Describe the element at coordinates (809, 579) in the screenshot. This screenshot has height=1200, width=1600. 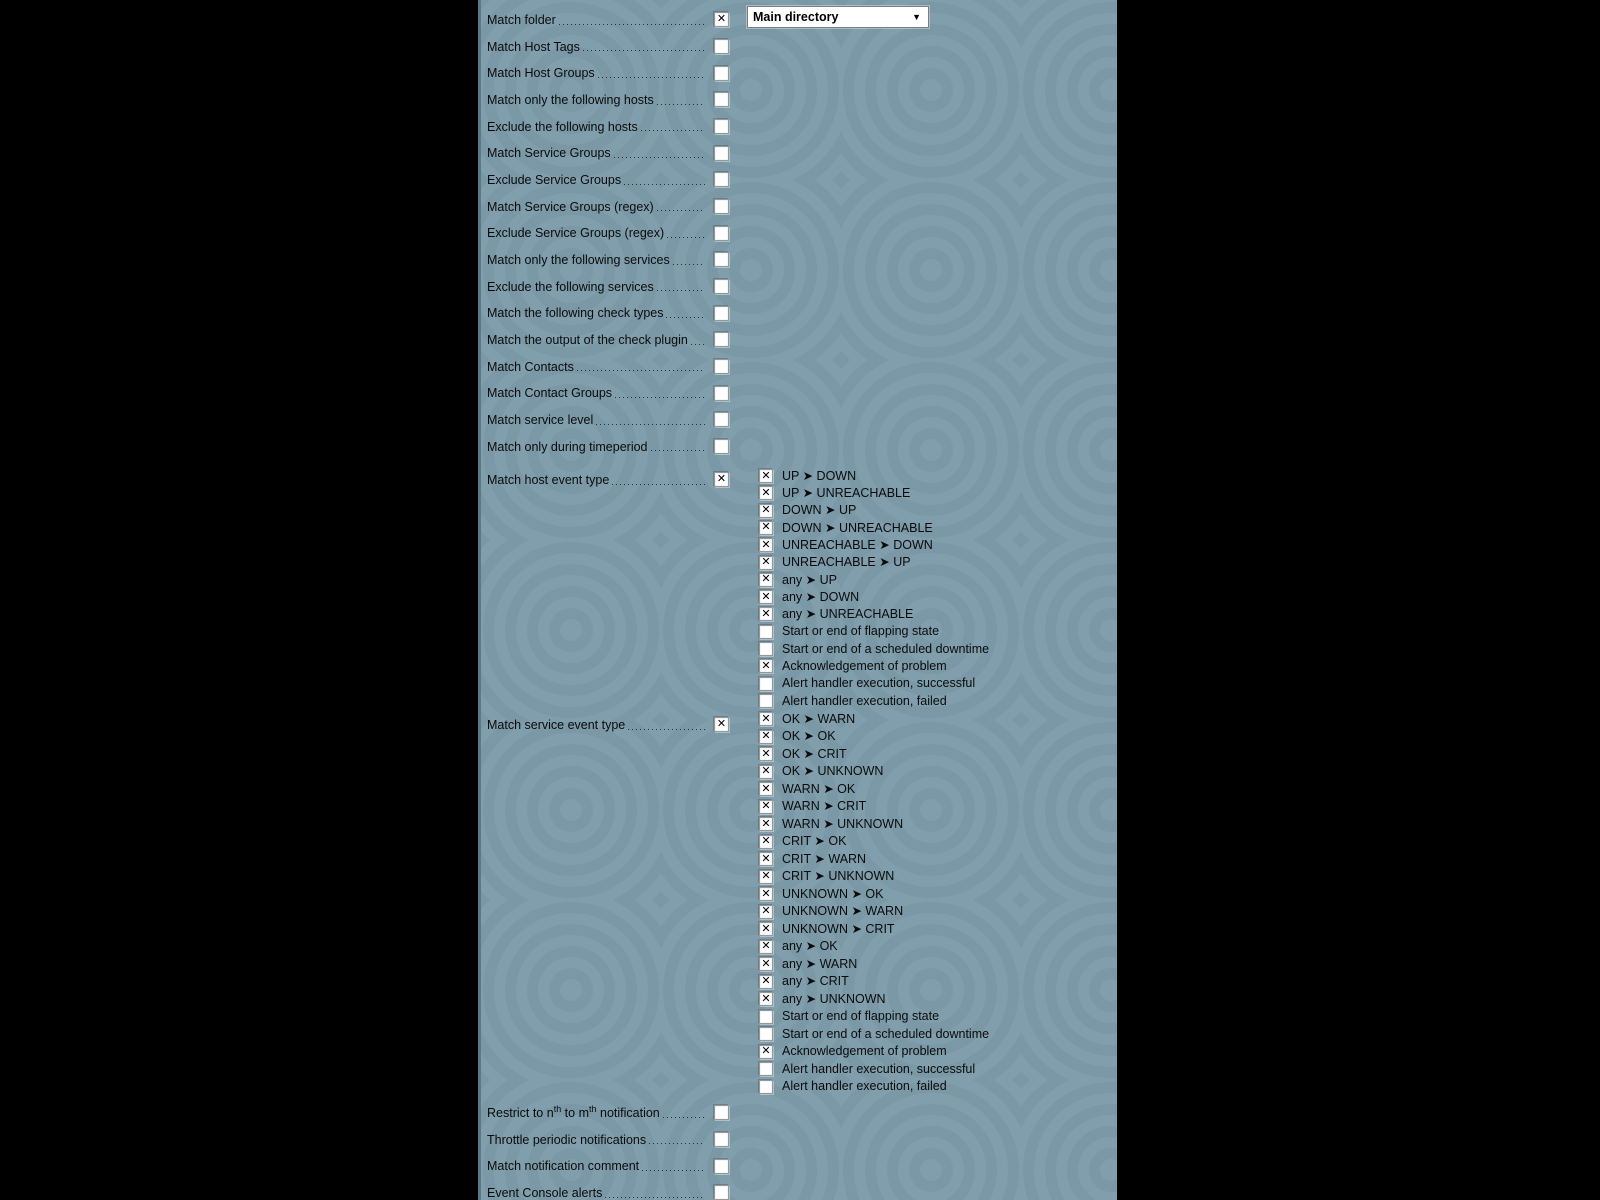
I see `event-type-option-label: any ➤ UP` at that location.